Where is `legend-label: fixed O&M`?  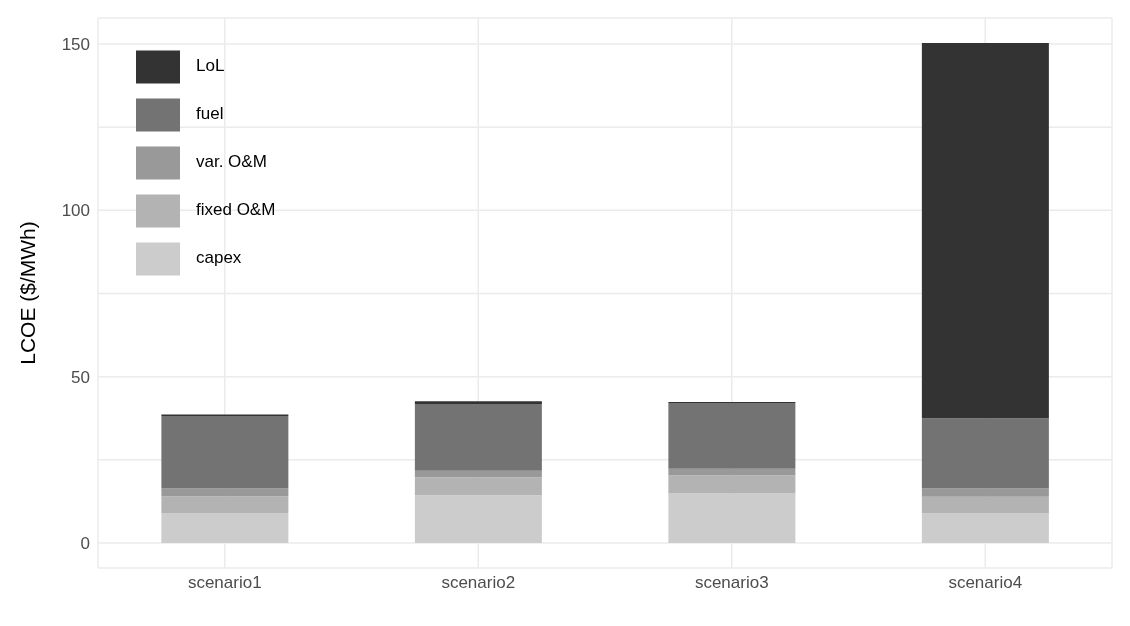 legend-label: fixed O&M is located at coordinates (236, 209).